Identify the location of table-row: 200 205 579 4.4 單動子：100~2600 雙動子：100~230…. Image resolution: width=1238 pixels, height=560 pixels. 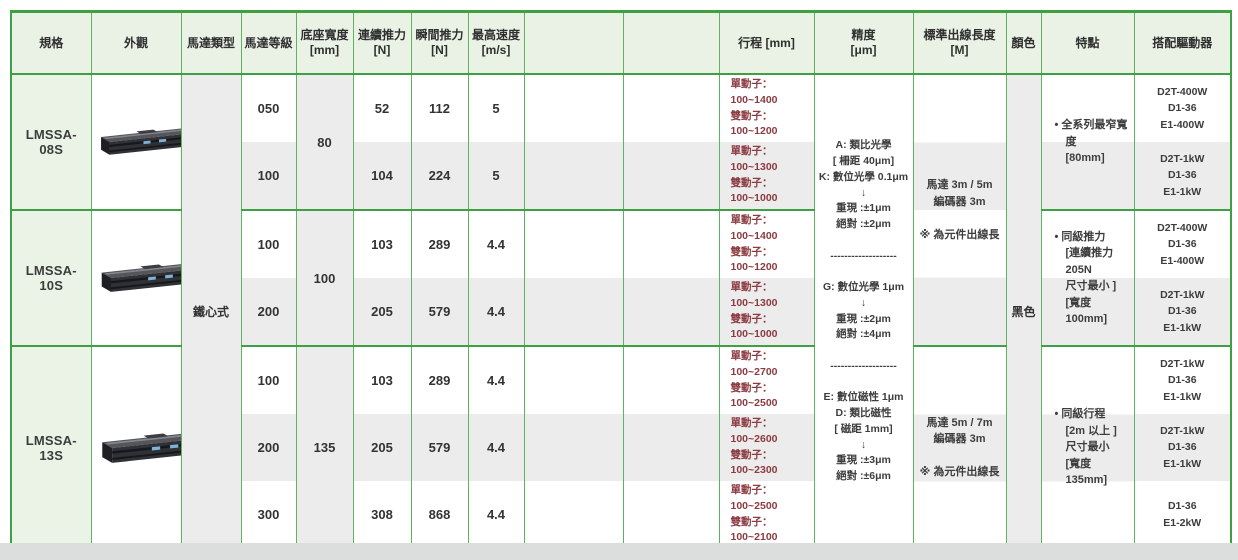
(621, 447).